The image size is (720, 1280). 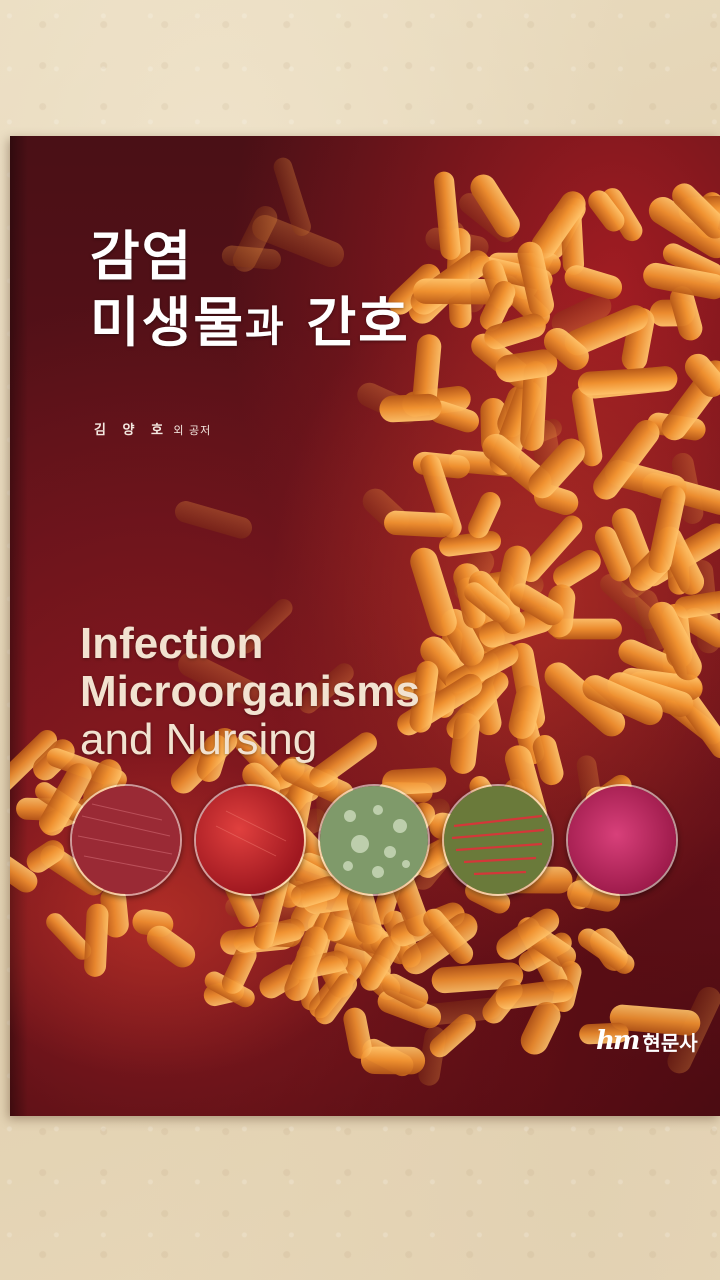 I want to click on author-line: 김 양 호 외 공저, so click(x=152, y=428).